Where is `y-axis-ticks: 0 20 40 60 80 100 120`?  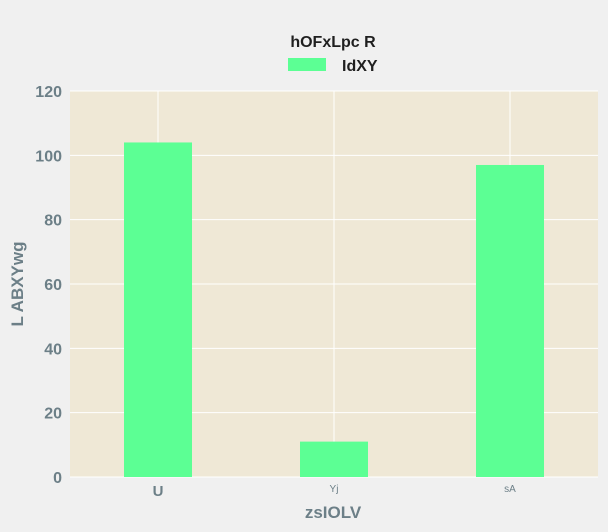 y-axis-ticks: 0 20 40 60 80 100 120 is located at coordinates (48, 285).